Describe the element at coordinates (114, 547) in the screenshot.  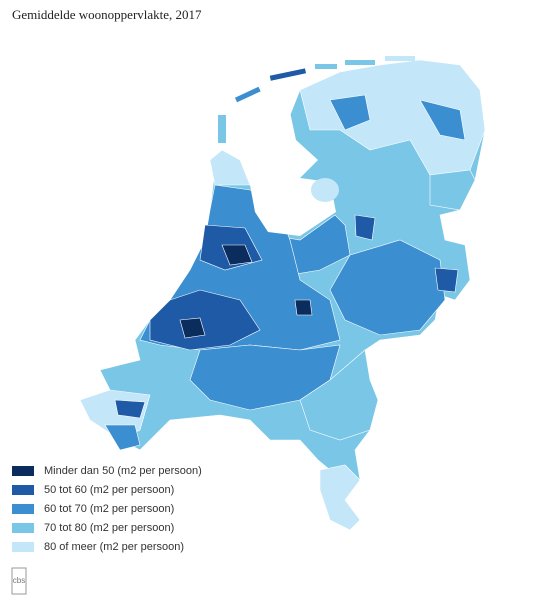
I see `legend-label: 80 of meer (m2 per persoon)` at that location.